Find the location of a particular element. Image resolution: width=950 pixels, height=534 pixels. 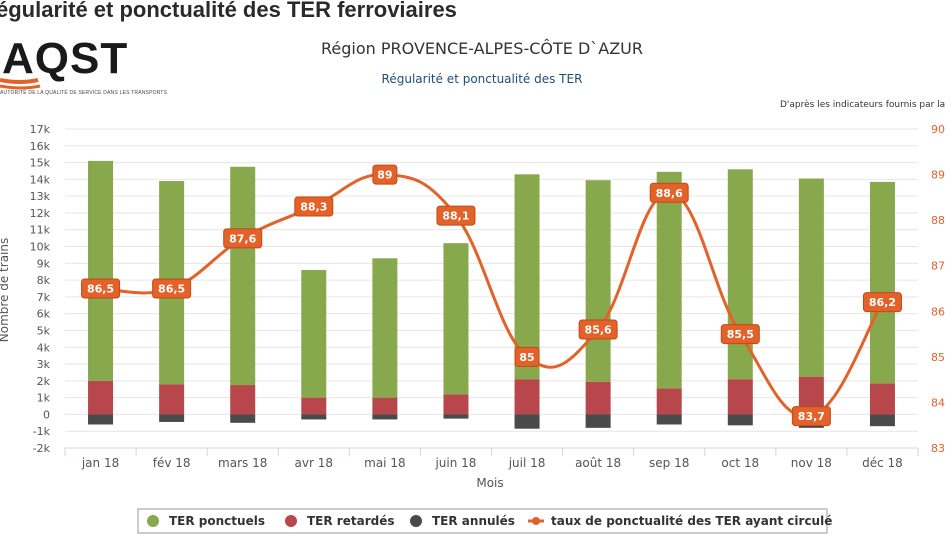

x-tick-label: mai 18 is located at coordinates (384, 463).